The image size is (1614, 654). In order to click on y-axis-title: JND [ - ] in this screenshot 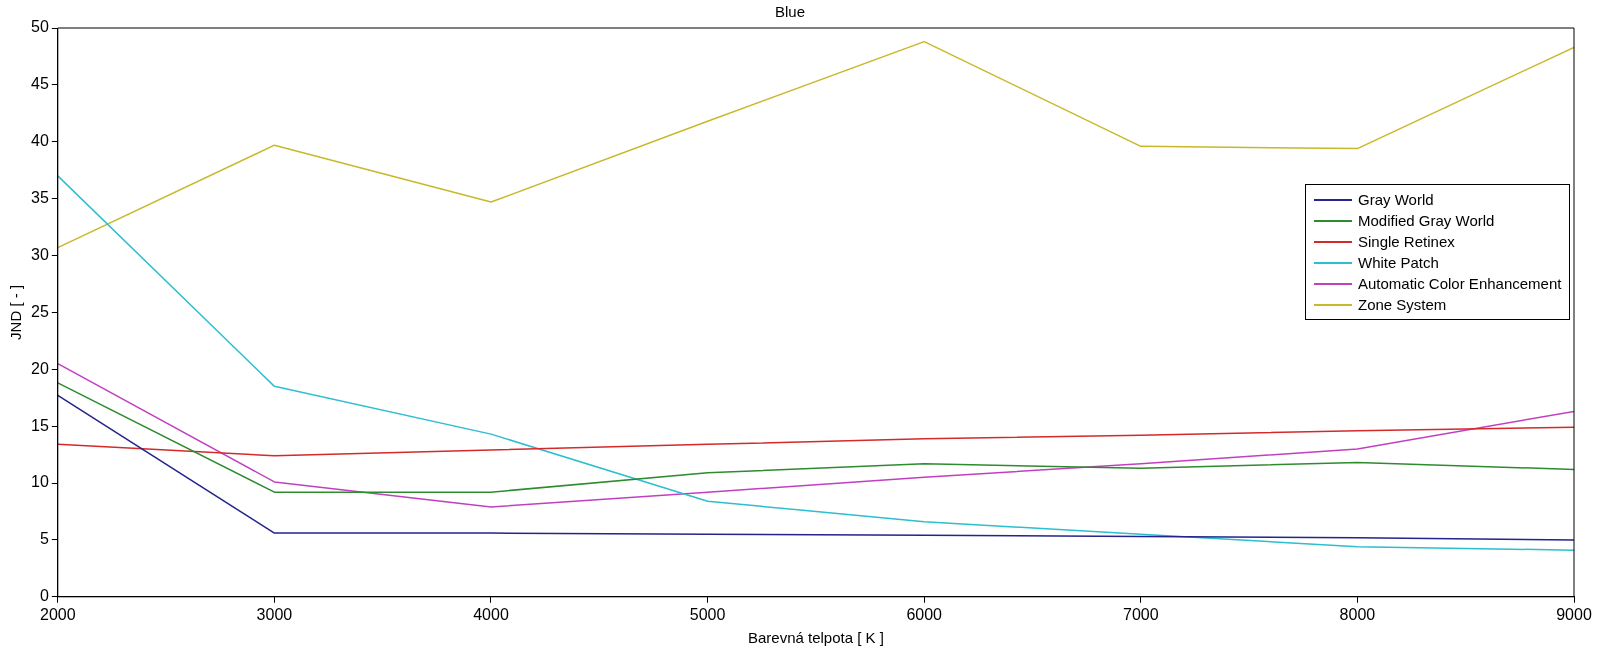, I will do `click(16, 312)`.